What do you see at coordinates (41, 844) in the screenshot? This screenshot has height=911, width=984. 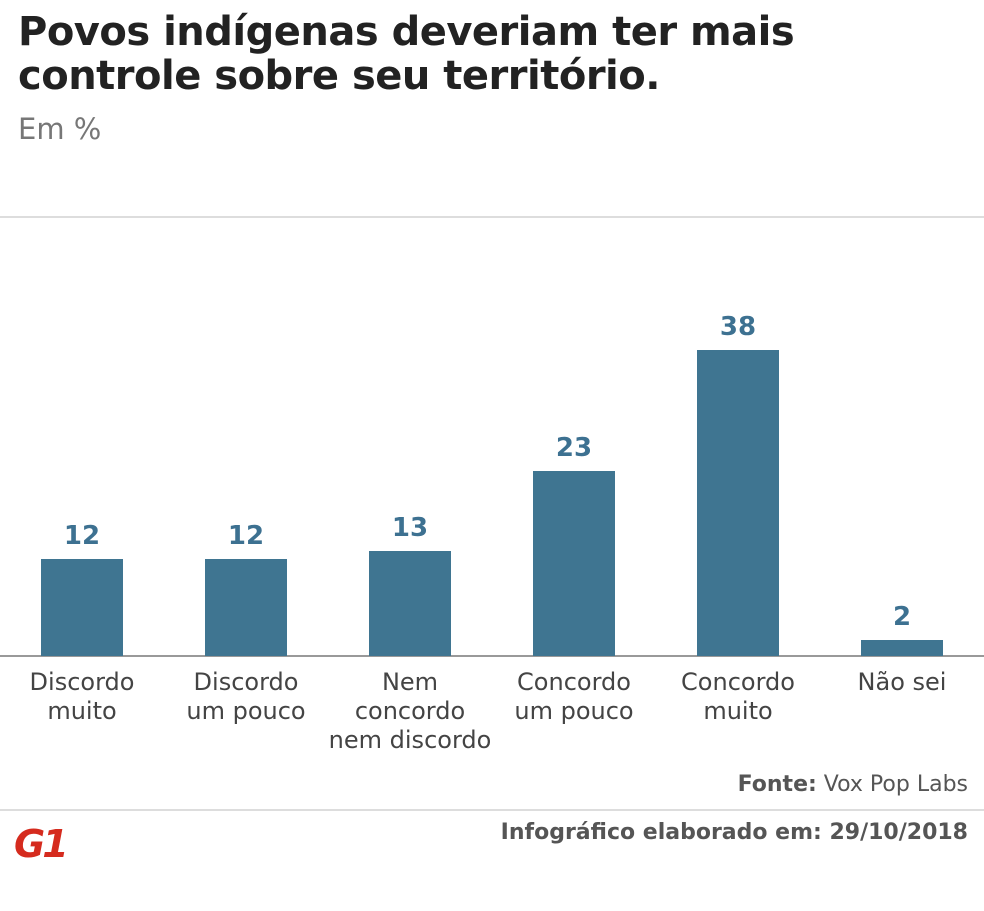 I see `logo: G1` at bounding box center [41, 844].